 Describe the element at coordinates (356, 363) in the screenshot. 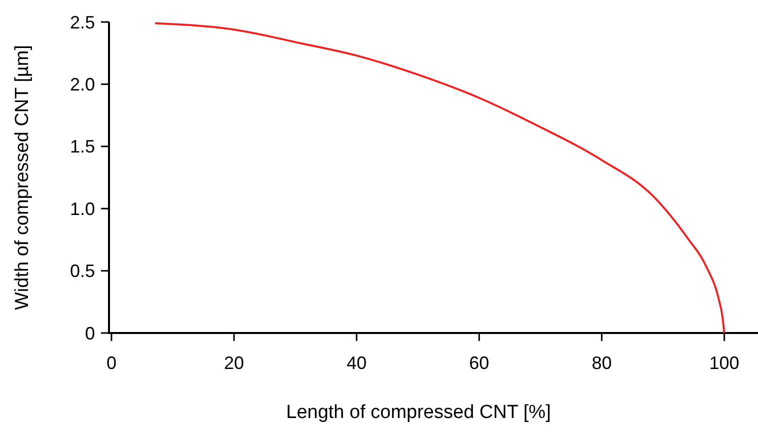

I see `x-tick-label: 40` at that location.